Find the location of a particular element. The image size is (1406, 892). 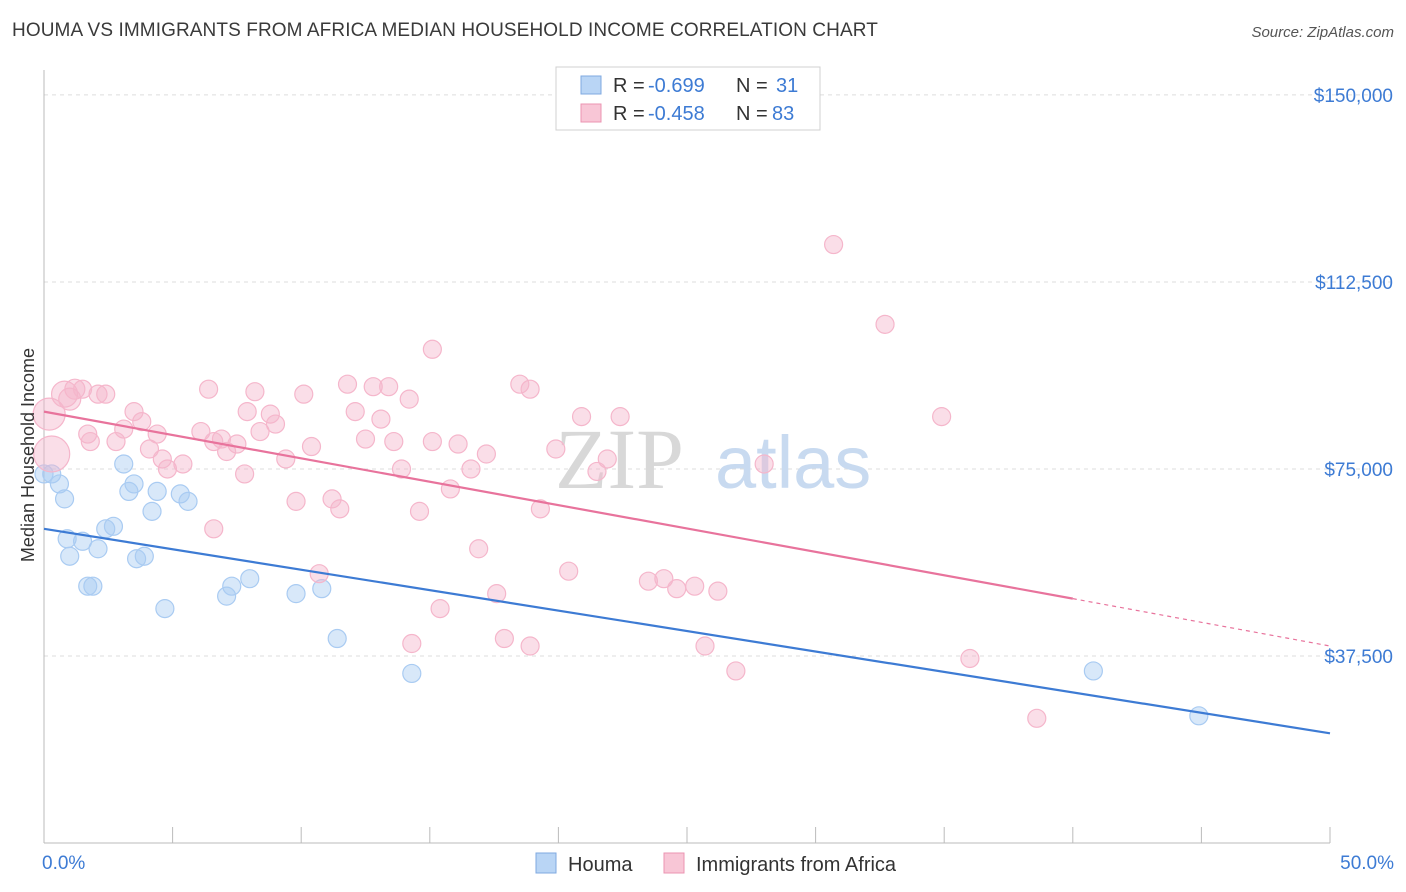

legend-bottom-label-houma: Houma is located at coordinates (600, 865).